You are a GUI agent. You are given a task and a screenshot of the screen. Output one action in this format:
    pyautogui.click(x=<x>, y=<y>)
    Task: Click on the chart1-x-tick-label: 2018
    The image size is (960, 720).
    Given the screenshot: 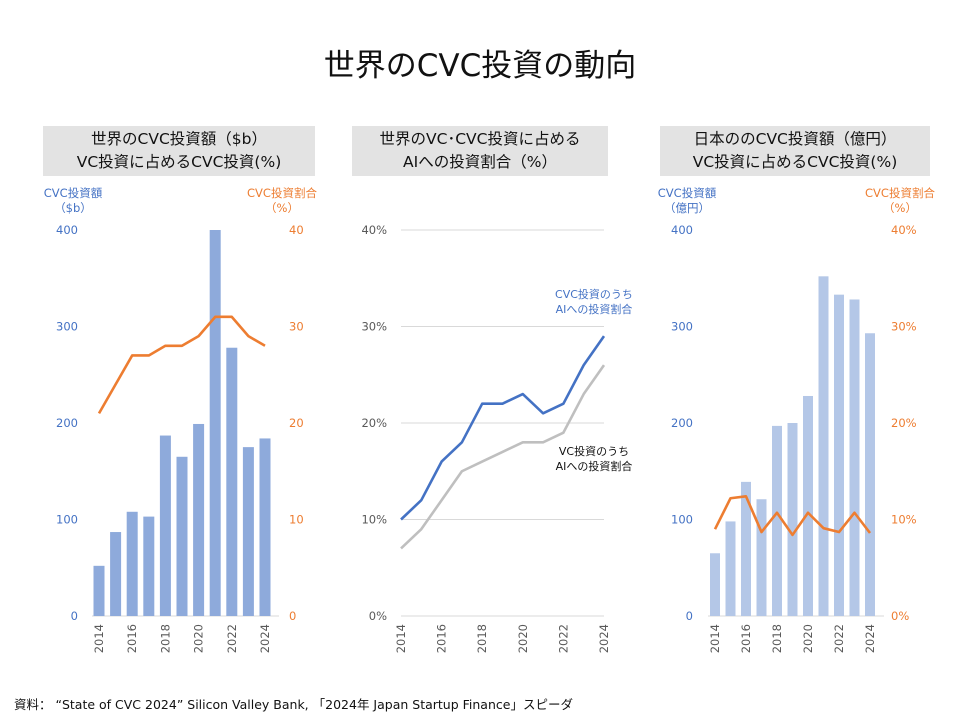 What is the action you would take?
    pyautogui.click(x=165, y=638)
    